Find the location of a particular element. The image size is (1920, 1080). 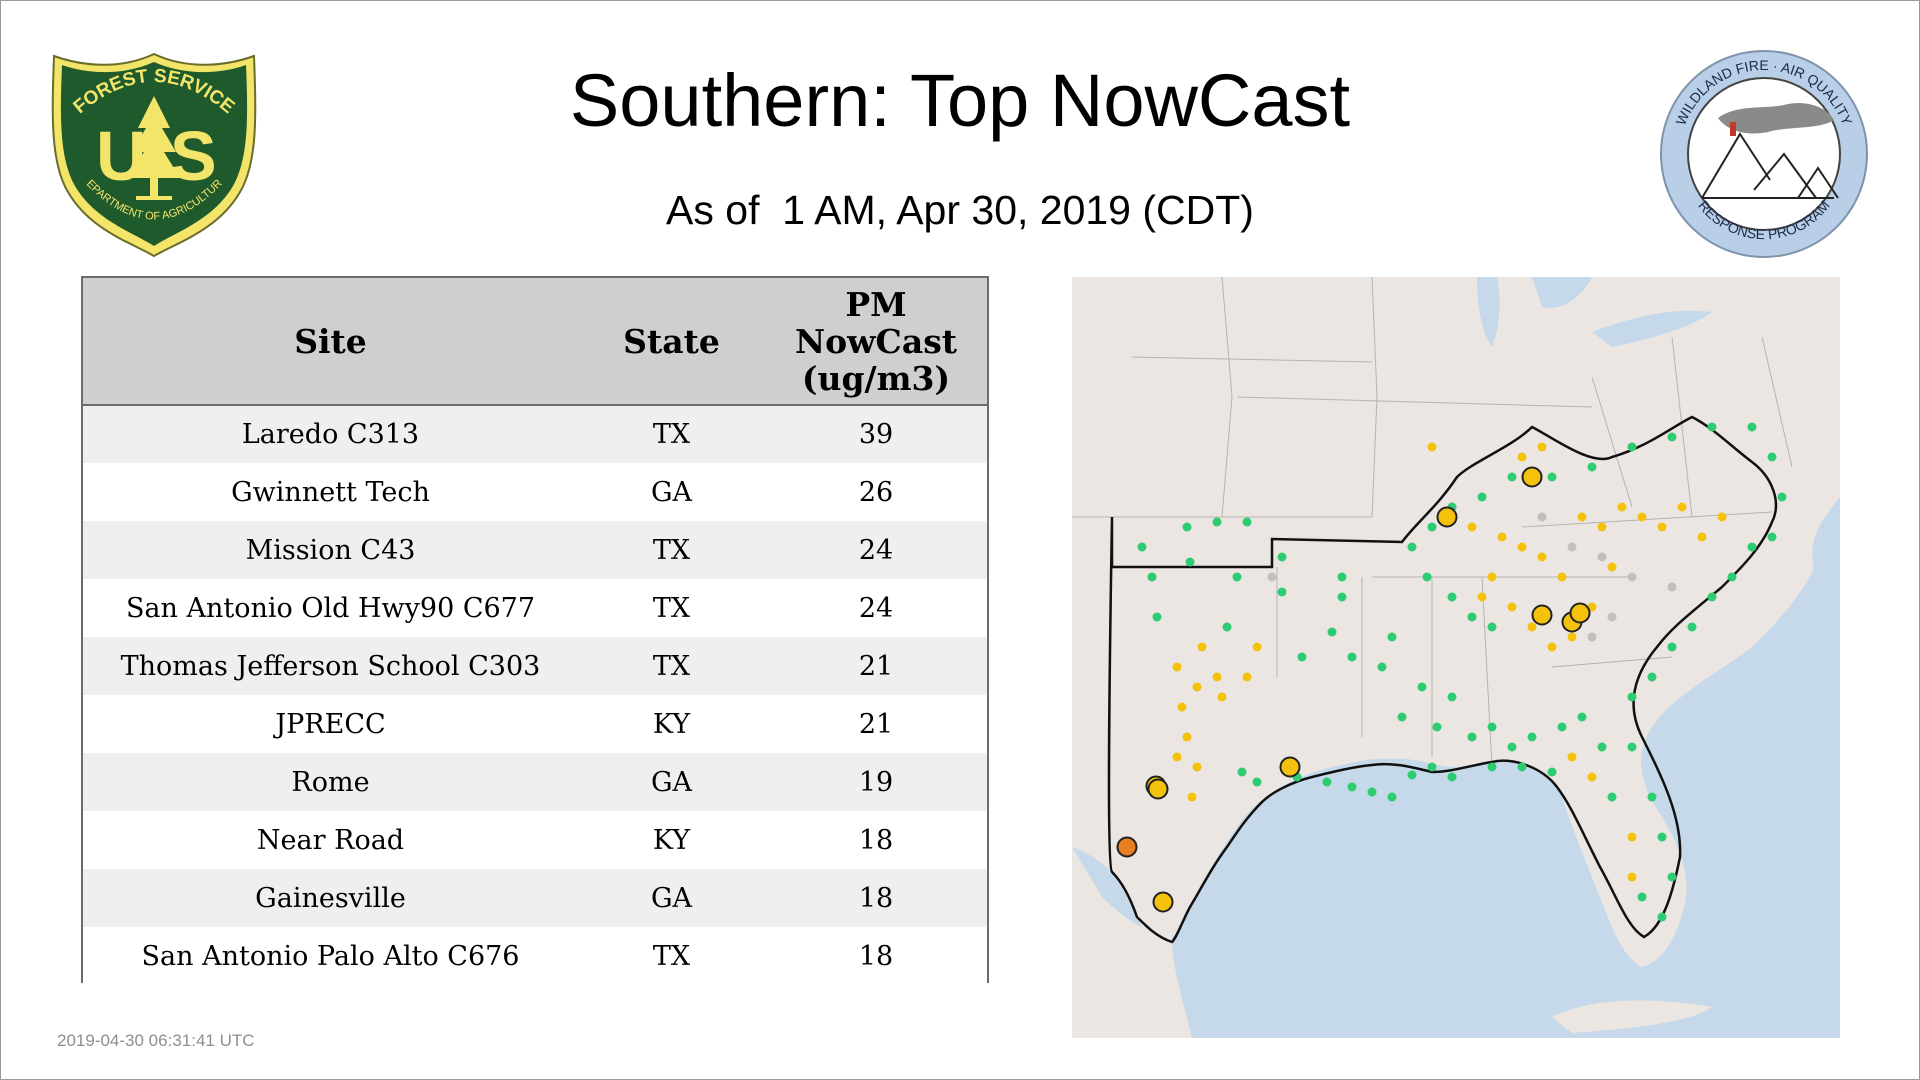

cell-value: 18 is located at coordinates (876, 898).